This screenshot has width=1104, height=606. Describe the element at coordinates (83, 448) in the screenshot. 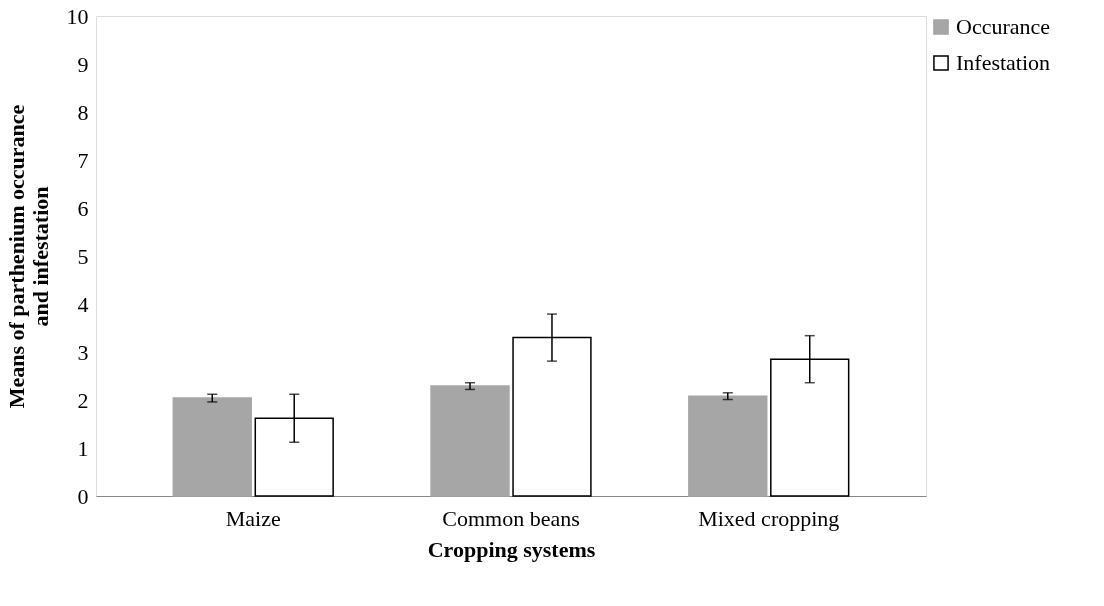

I see `y-tick-label: 1` at that location.